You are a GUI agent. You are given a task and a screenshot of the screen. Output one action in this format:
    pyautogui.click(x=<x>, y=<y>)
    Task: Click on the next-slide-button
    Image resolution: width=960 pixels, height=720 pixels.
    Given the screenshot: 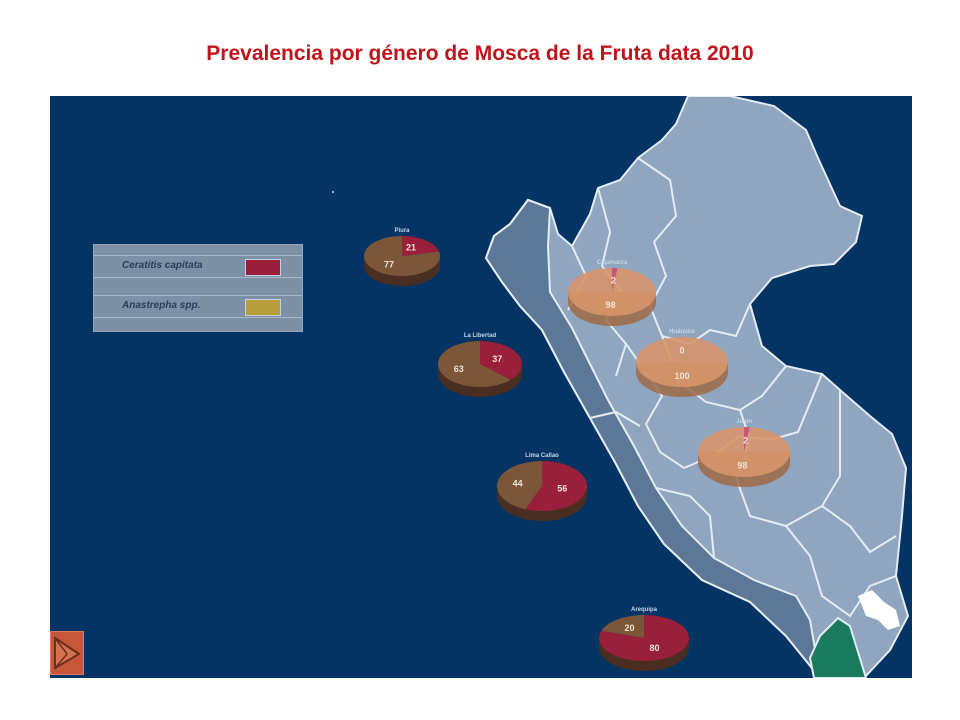 What is the action you would take?
    pyautogui.click(x=67, y=653)
    